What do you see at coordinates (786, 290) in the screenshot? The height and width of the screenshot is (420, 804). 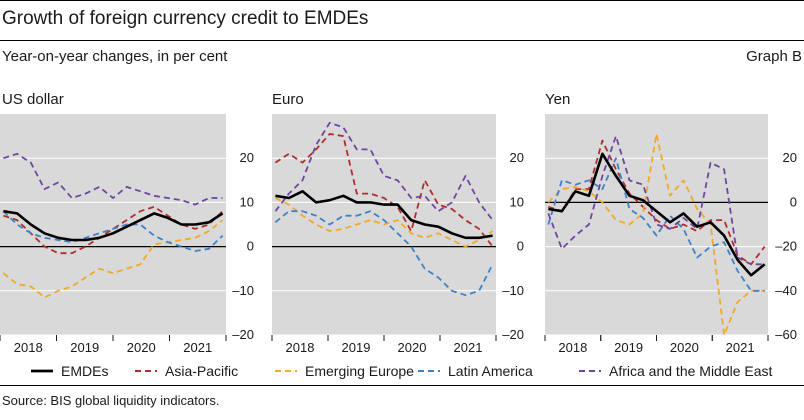 I see `y-tick-label: –40` at bounding box center [786, 290].